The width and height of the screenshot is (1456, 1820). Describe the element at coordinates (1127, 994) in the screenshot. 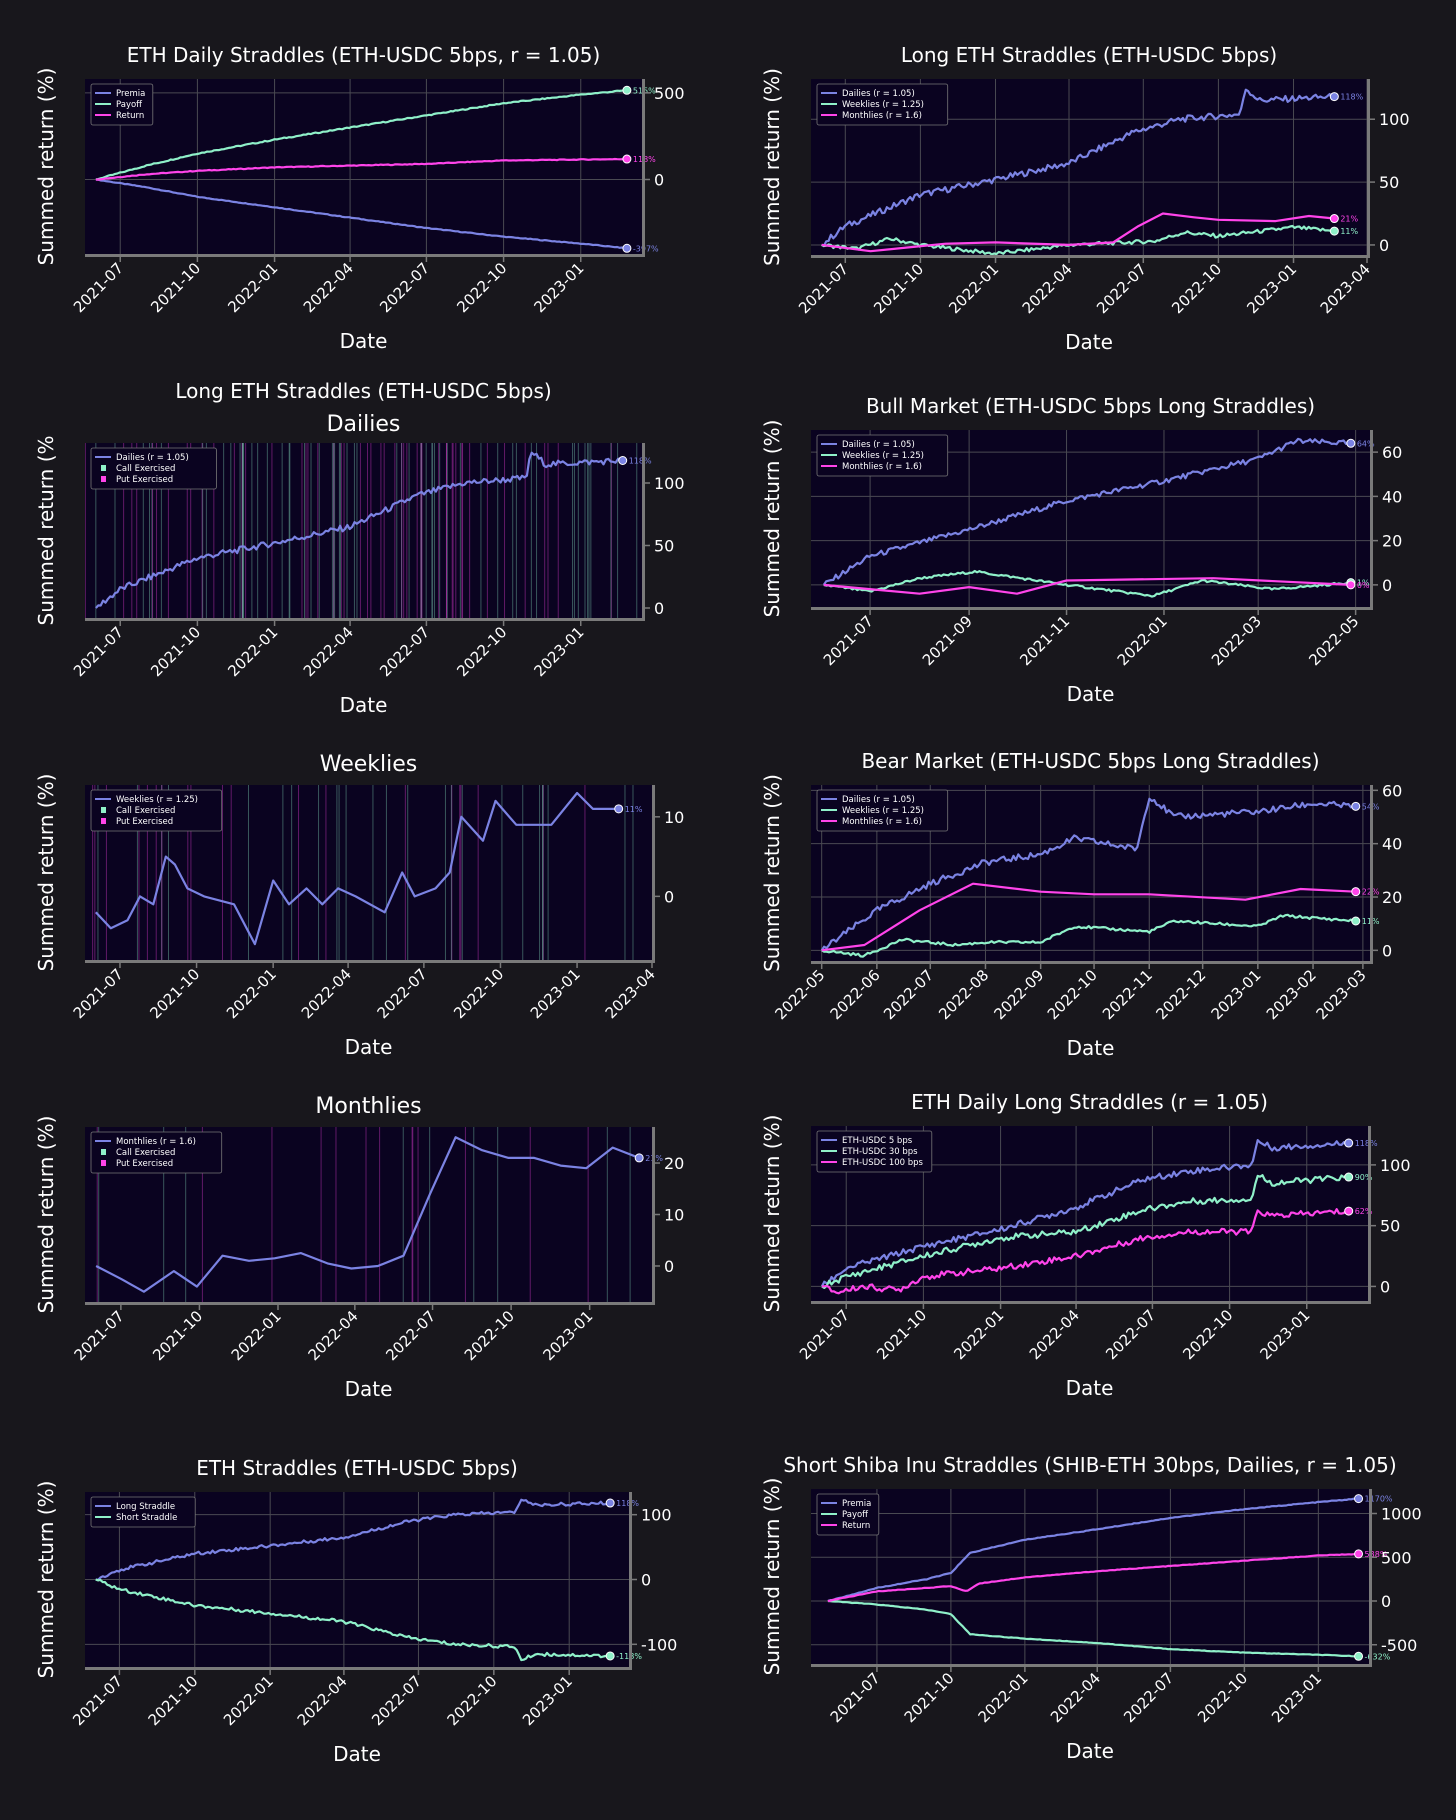

I see `x-tick-label: 2022-11` at that location.